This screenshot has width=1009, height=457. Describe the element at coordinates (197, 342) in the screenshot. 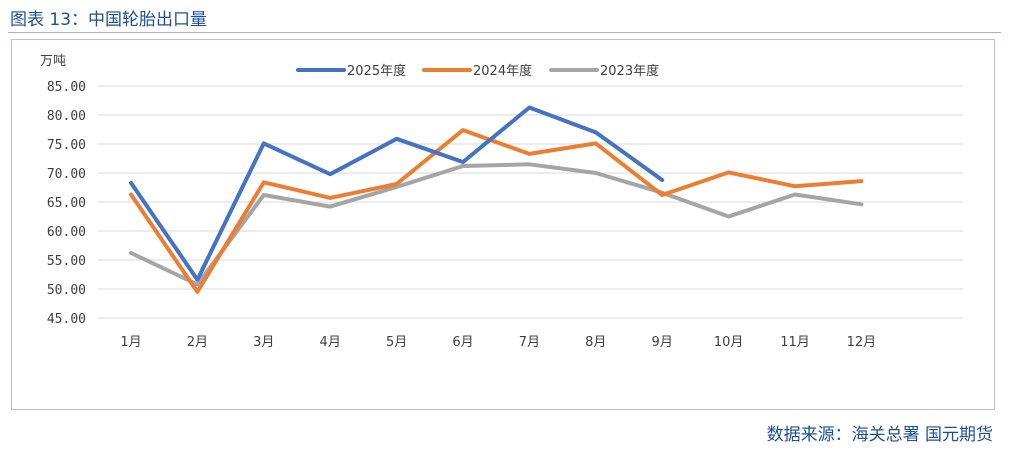

I see `x-tick-label: 2月` at that location.